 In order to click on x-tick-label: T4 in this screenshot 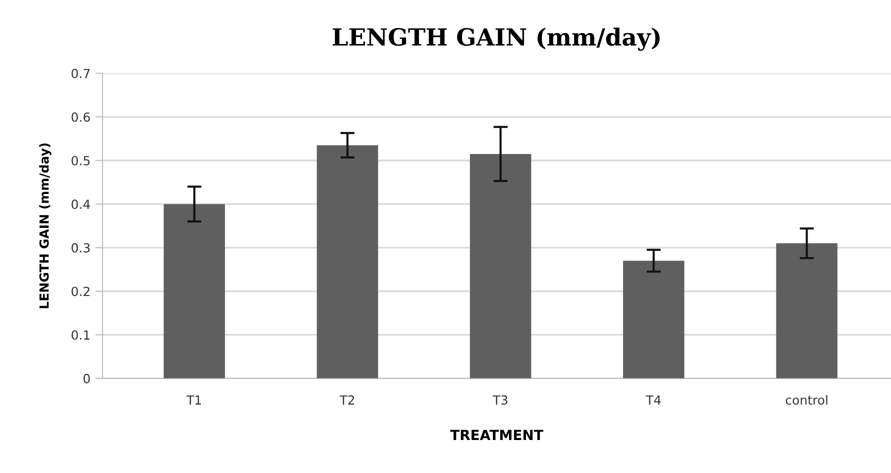, I will do `click(653, 400)`.